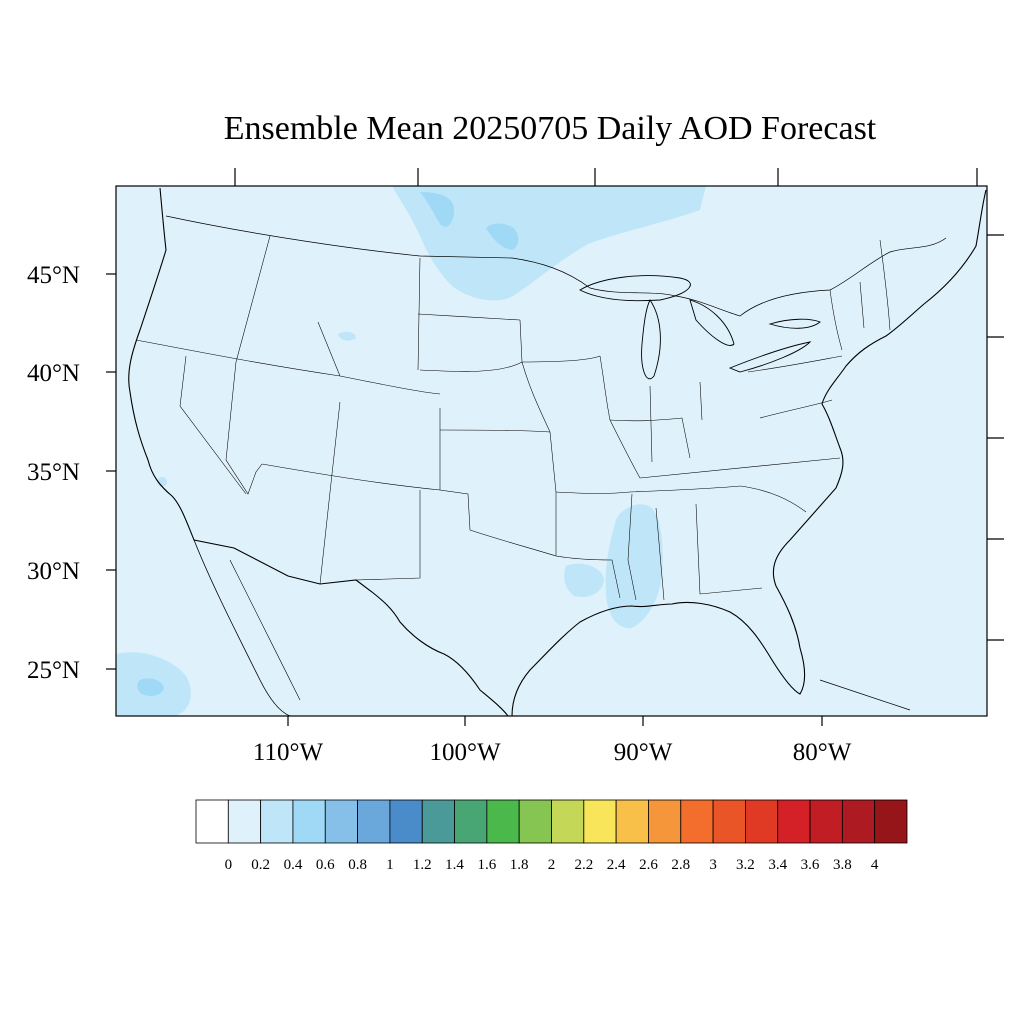  I want to click on colorbar-label: 4, so click(875, 865).